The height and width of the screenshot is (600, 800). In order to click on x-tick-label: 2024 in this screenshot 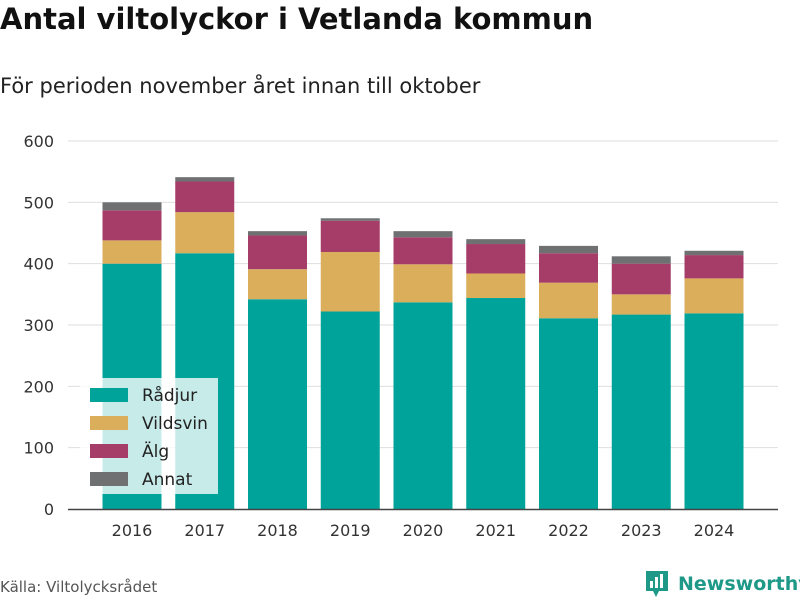, I will do `click(714, 530)`.